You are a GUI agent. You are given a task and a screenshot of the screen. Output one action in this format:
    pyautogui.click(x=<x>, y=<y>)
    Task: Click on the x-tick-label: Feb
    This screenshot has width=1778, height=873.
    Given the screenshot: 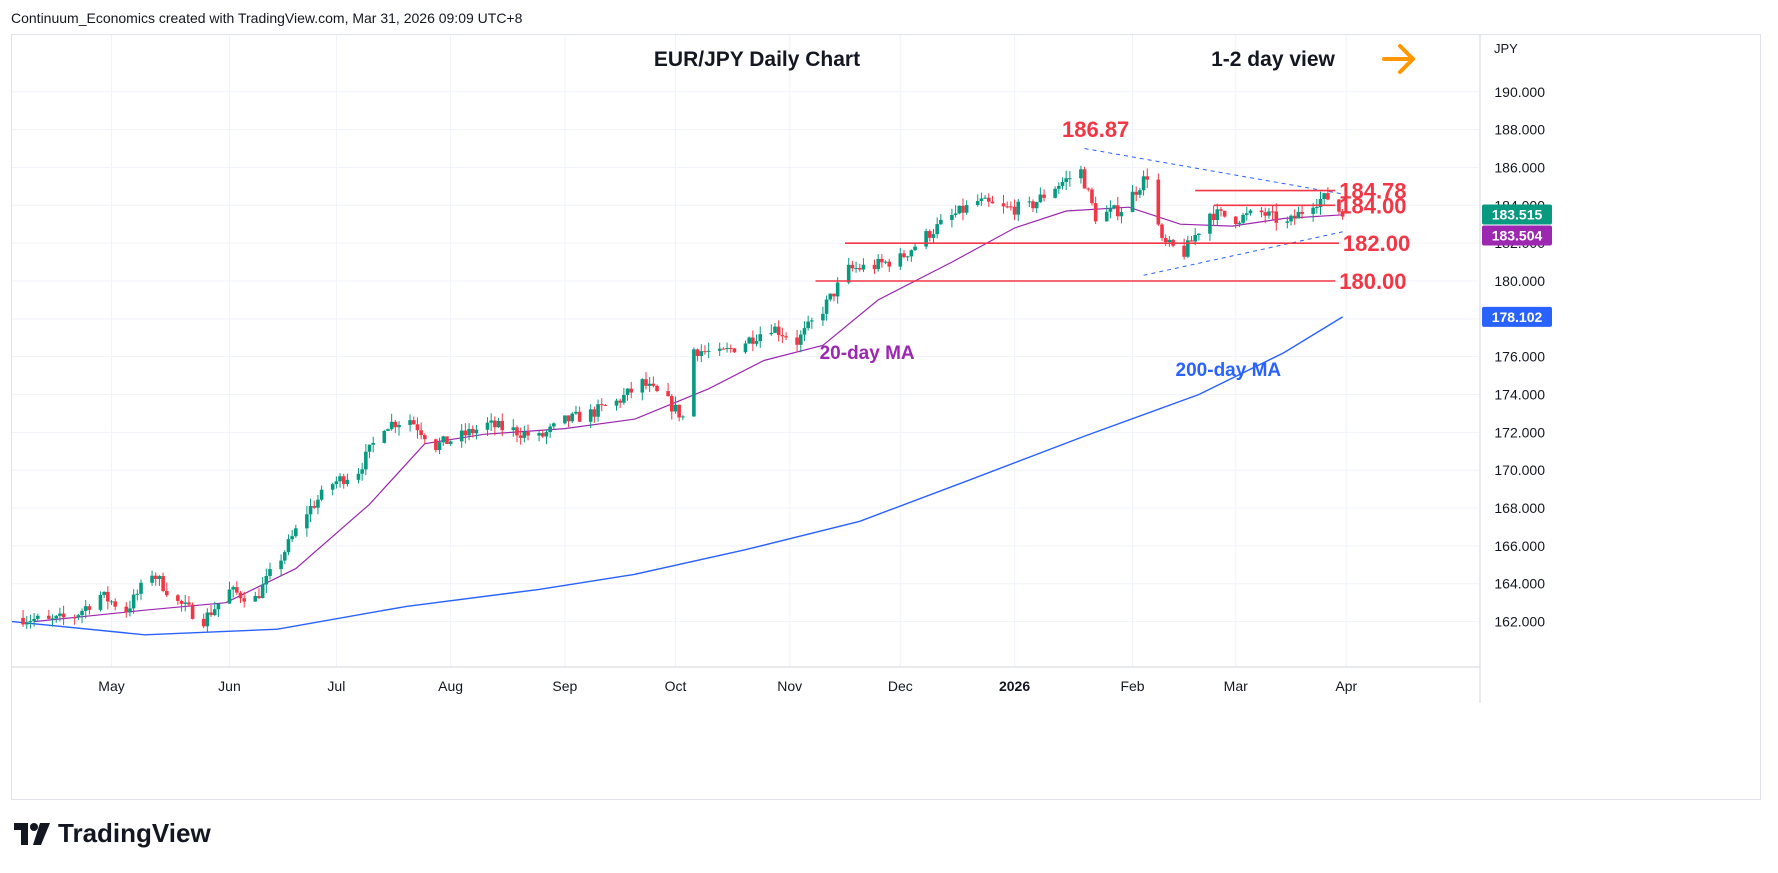 What is the action you would take?
    pyautogui.click(x=1132, y=686)
    